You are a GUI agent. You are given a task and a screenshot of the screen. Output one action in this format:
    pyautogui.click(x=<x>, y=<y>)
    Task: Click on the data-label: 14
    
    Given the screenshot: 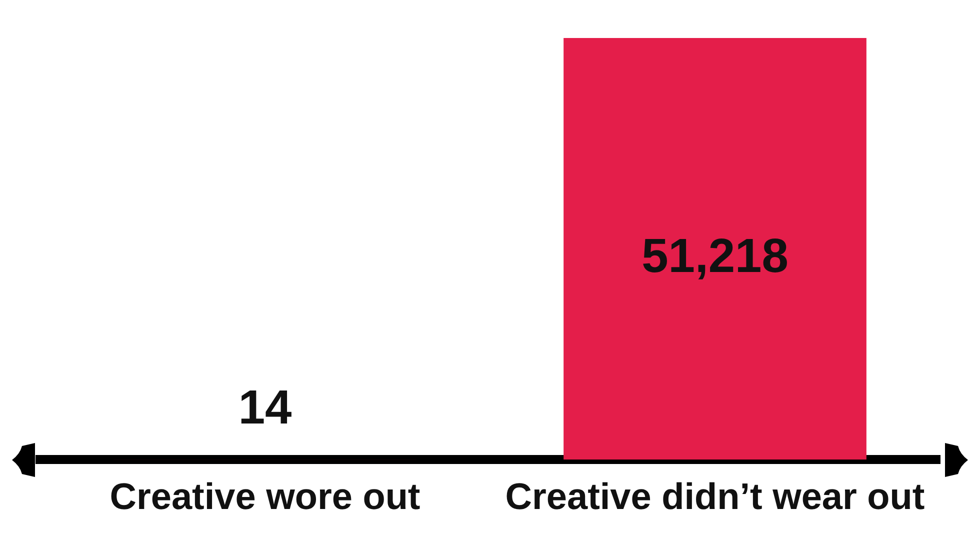 What is the action you would take?
    pyautogui.click(x=265, y=407)
    